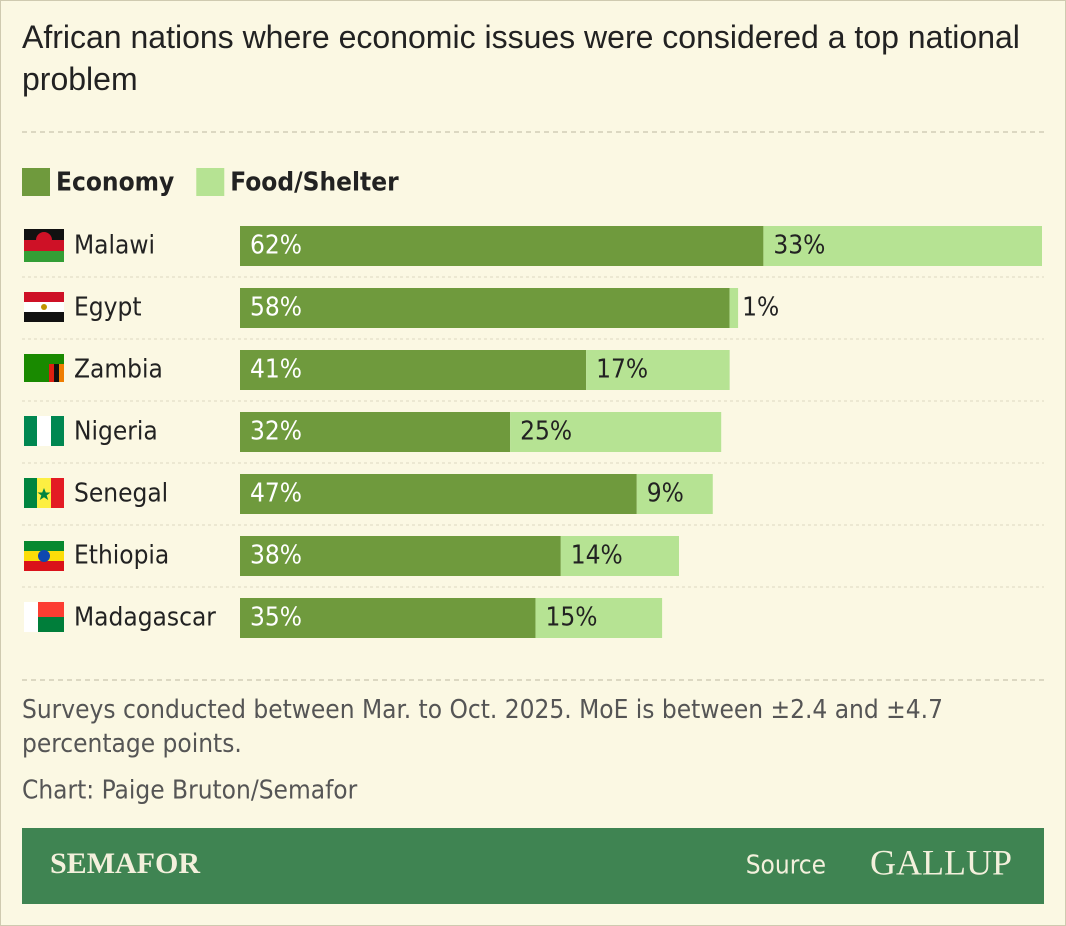 Image resolution: width=1066 pixels, height=926 pixels. I want to click on category-label: Senegal, so click(121, 494).